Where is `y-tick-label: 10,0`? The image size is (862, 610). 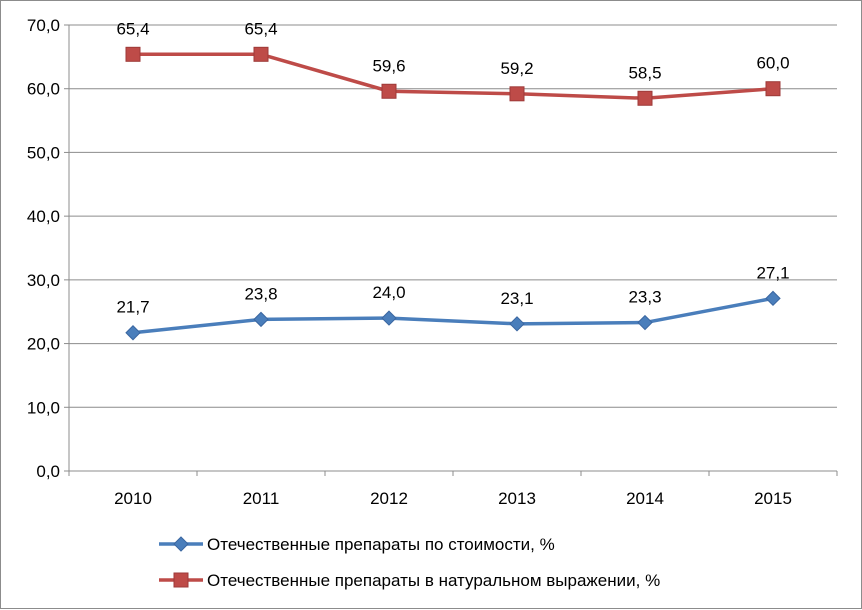 y-tick-label: 10,0 is located at coordinates (43, 407).